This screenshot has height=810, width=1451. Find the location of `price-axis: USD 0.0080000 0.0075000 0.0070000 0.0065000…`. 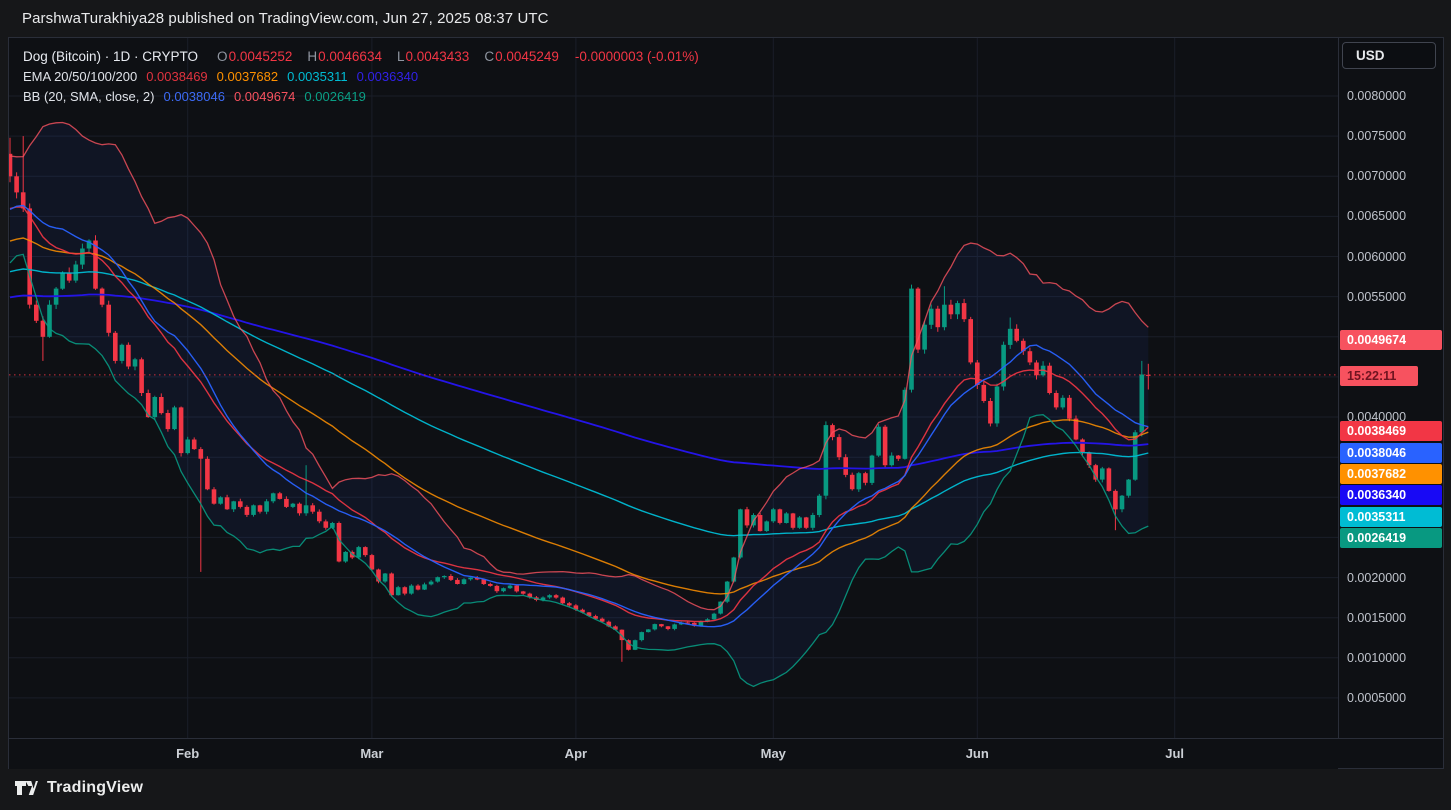

price-axis: USD 0.0080000 0.0075000 0.0070000 0.0065000… is located at coordinates (1390, 388).